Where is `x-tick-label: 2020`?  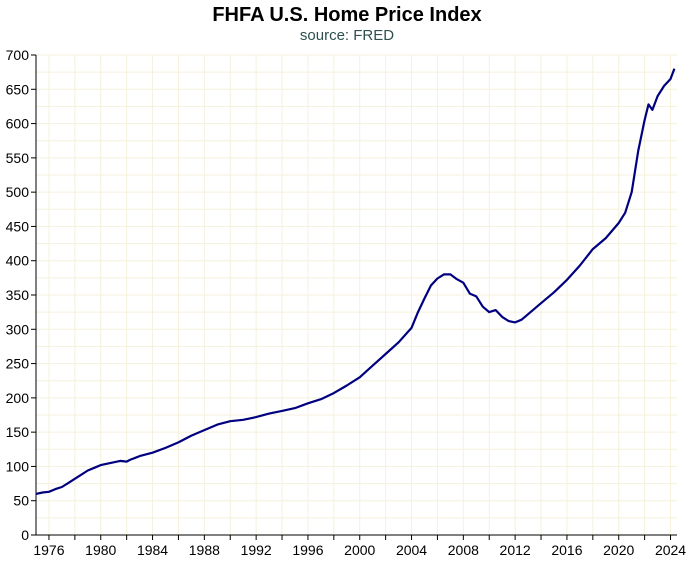 x-tick-label: 2020 is located at coordinates (618, 550).